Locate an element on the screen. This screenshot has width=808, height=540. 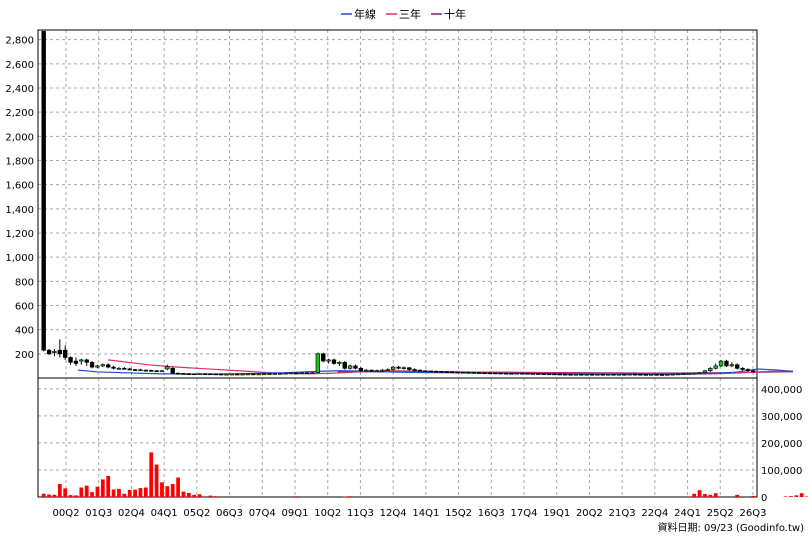
price-y-tick-label: 2,200 is located at coordinates (19, 113).